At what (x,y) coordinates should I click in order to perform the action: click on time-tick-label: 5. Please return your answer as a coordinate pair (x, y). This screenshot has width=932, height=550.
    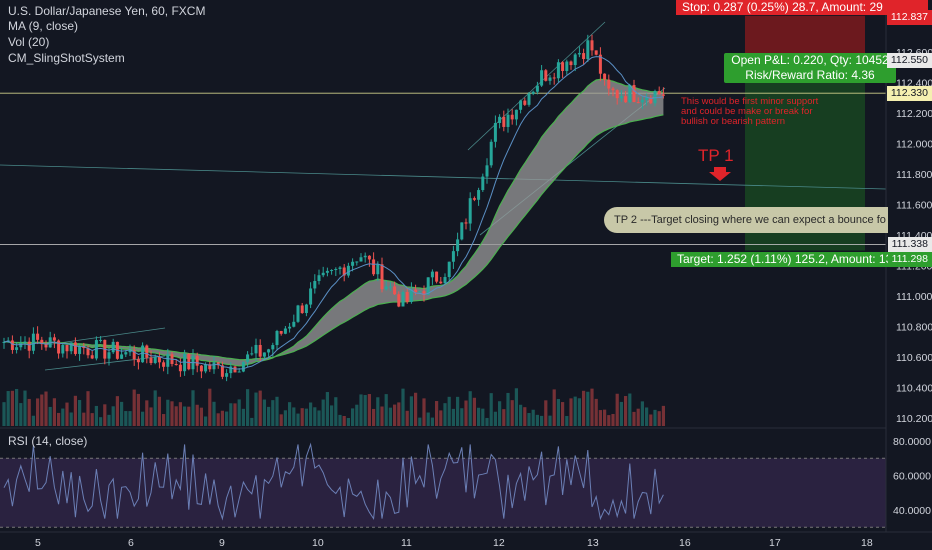
    Looking at the image, I should click on (38, 543).